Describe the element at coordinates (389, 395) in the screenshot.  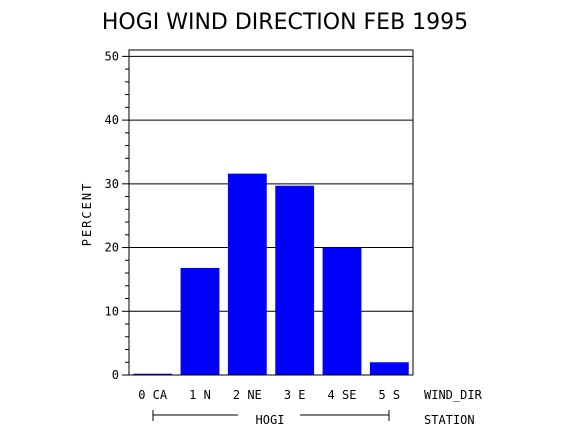
I see `x-category-label: 5 S` at that location.